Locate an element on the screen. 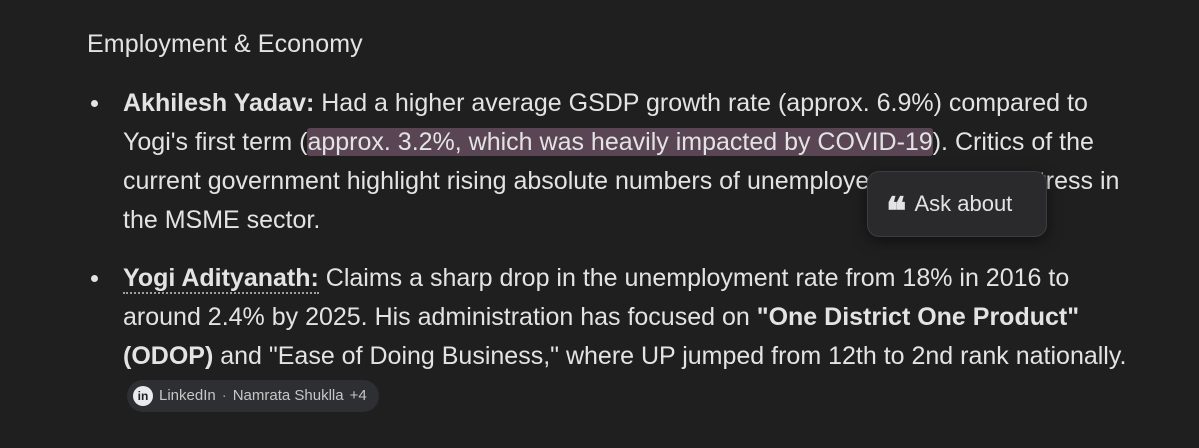  source-more-count: +4 is located at coordinates (358, 395).